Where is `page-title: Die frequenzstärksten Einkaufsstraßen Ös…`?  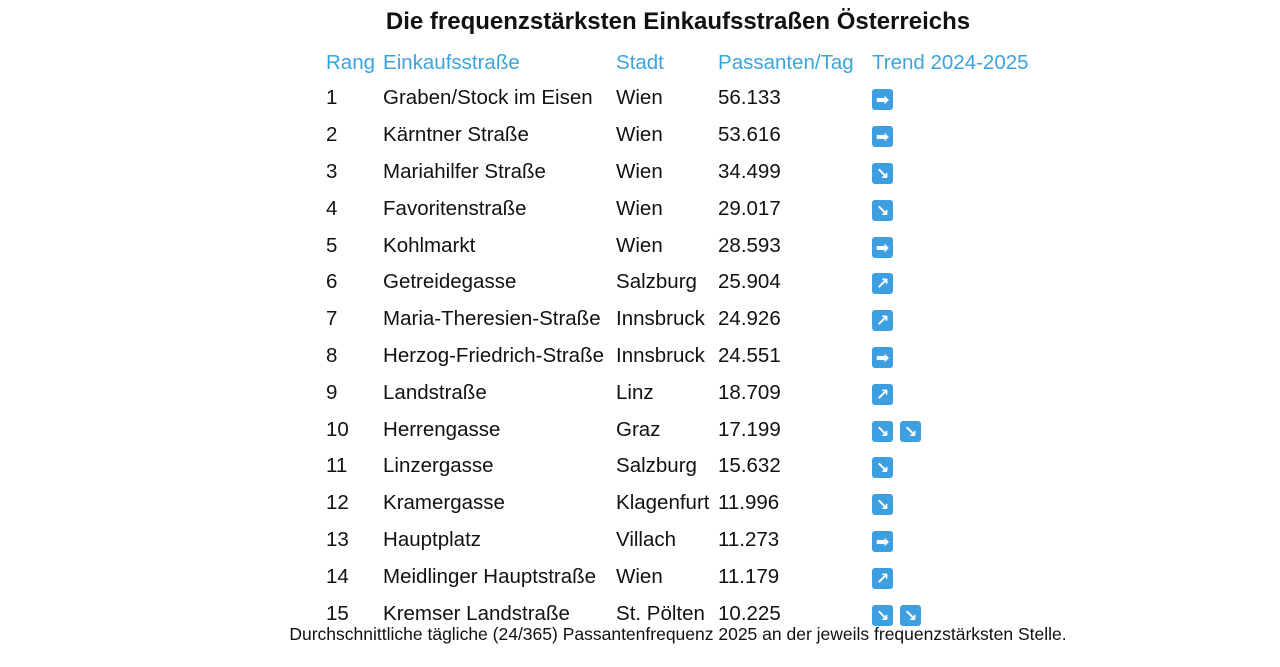 page-title: Die frequenzstärksten Einkaufsstraßen Ös… is located at coordinates (678, 21).